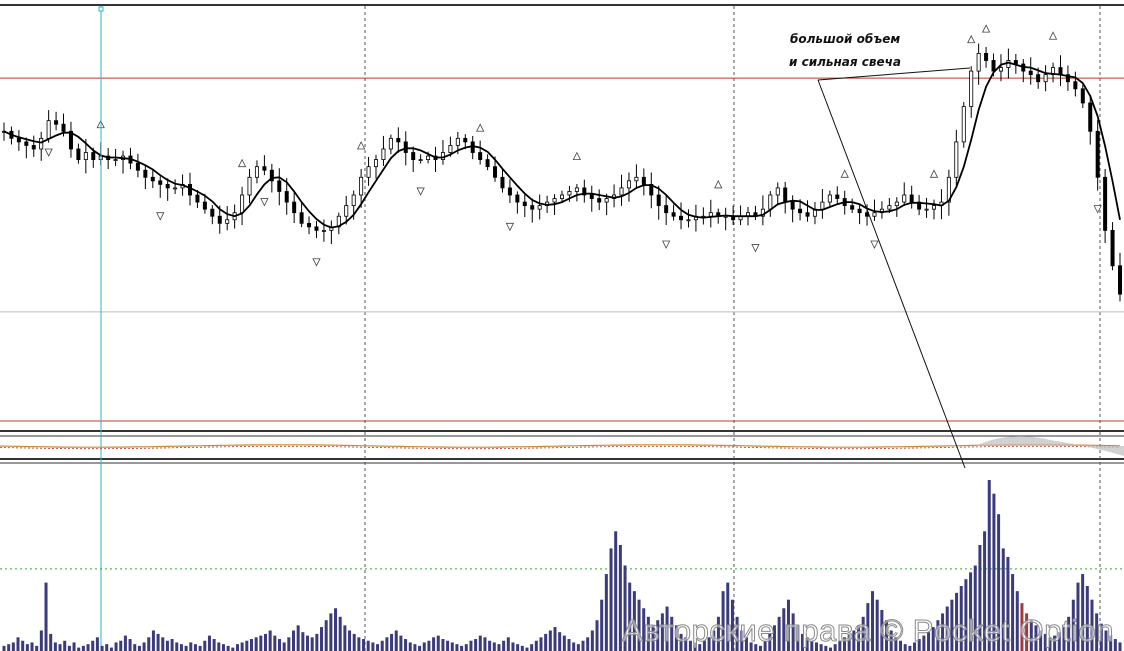 The height and width of the screenshot is (651, 1124). What do you see at coordinates (560, 447) in the screenshot?
I see `indicator-line-red` at bounding box center [560, 447].